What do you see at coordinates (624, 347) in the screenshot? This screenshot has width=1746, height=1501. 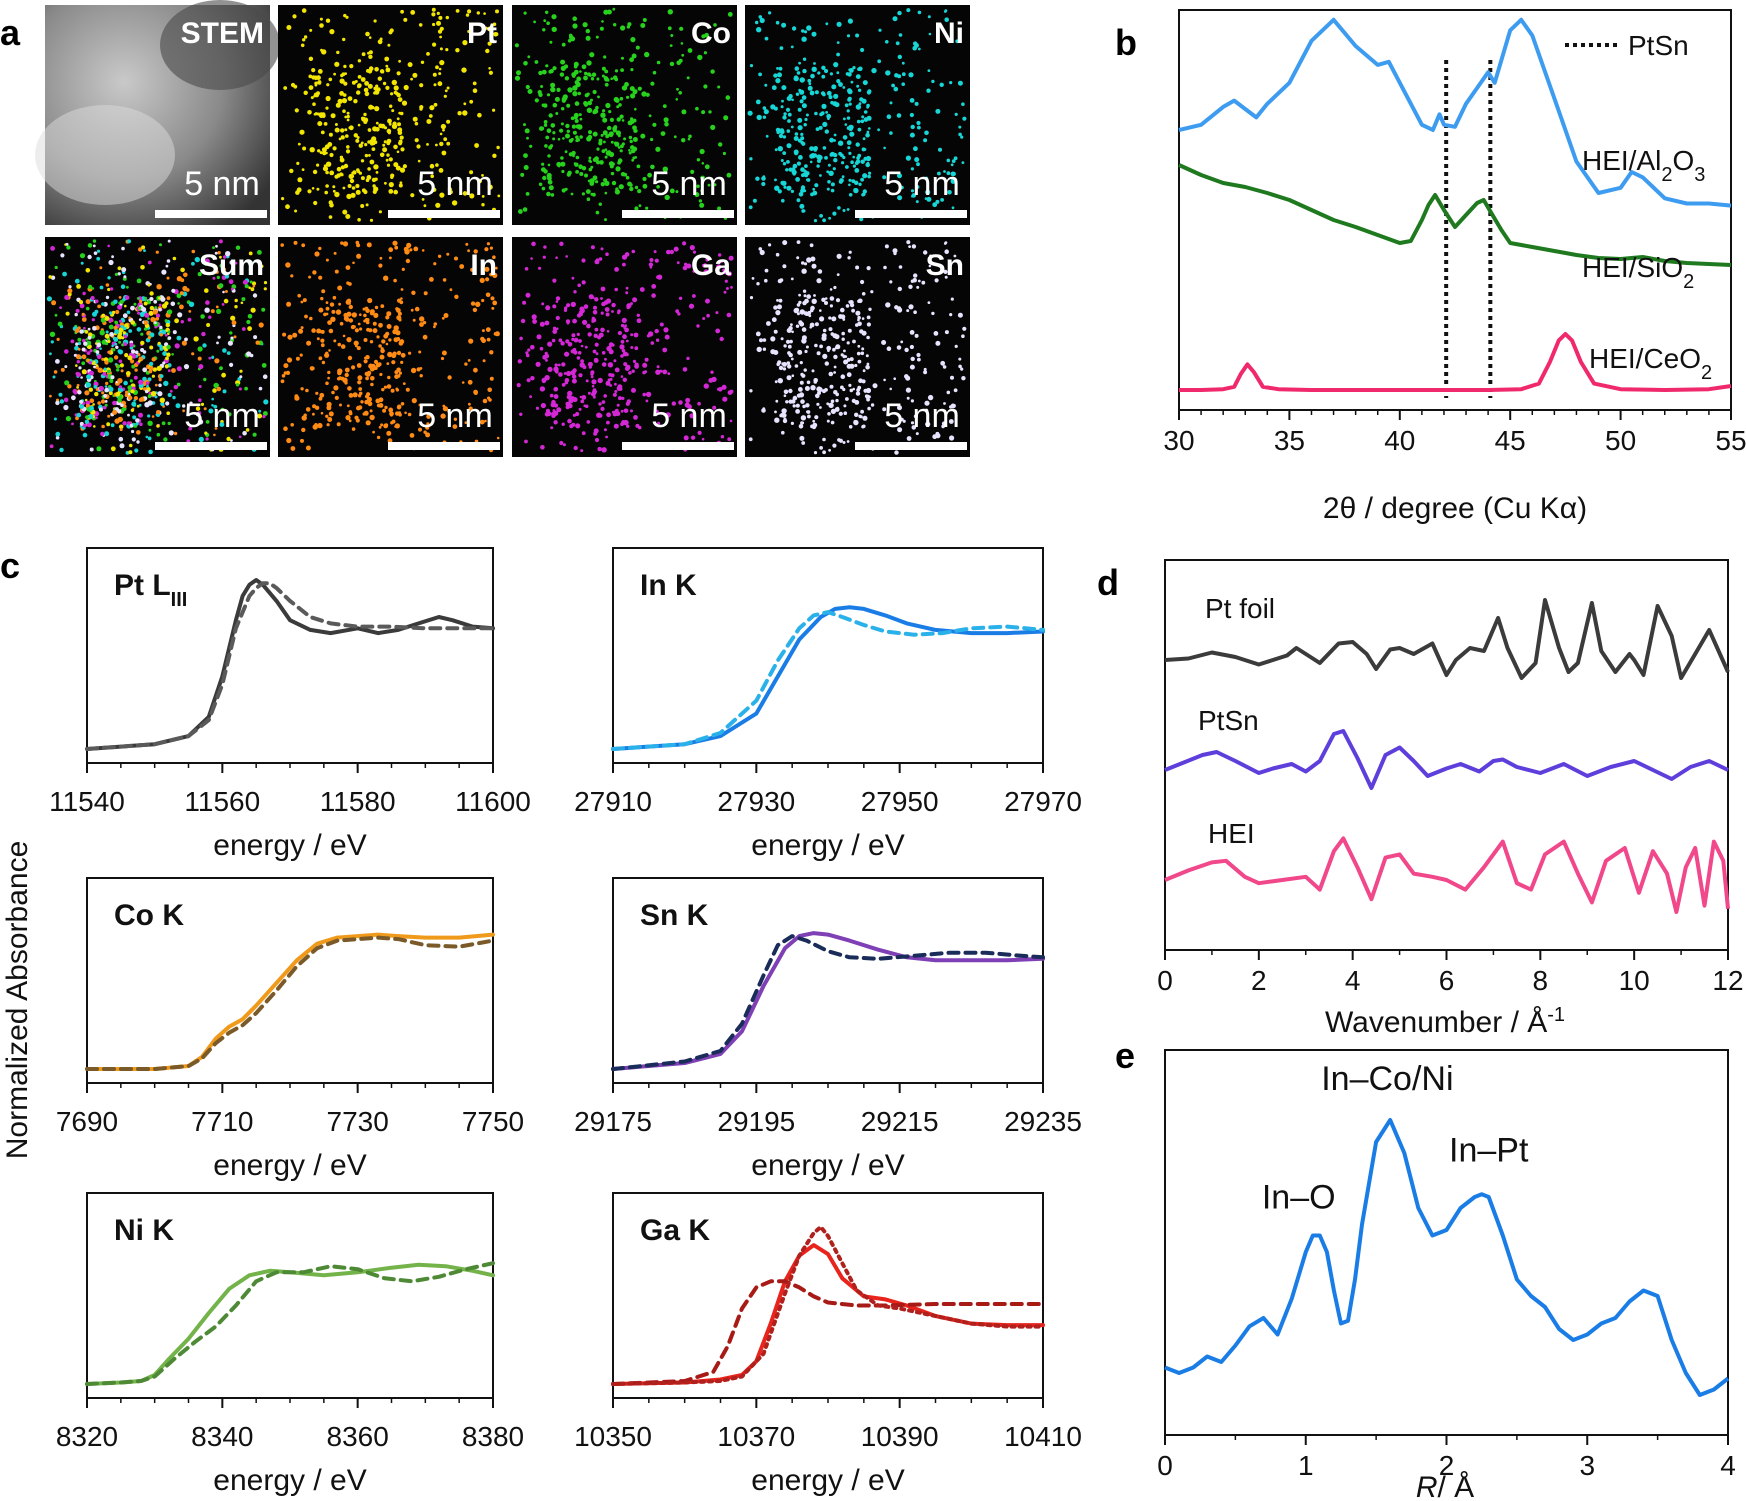 I see `eds-map-ga: Ga 5 nm` at bounding box center [624, 347].